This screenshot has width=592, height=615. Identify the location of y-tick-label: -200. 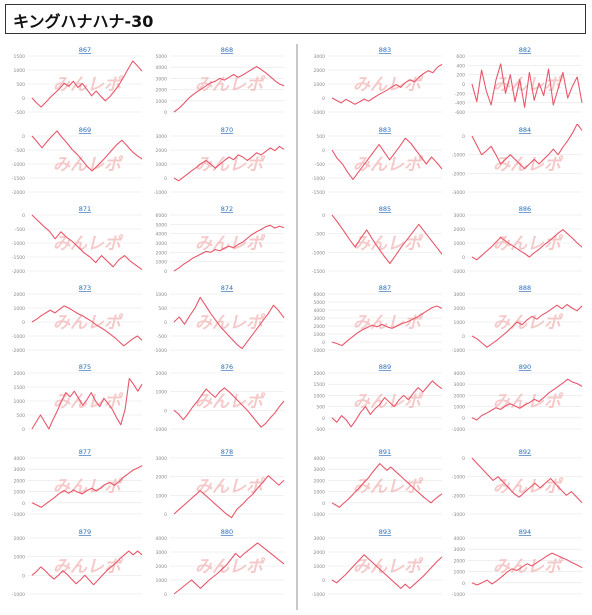
(460, 94).